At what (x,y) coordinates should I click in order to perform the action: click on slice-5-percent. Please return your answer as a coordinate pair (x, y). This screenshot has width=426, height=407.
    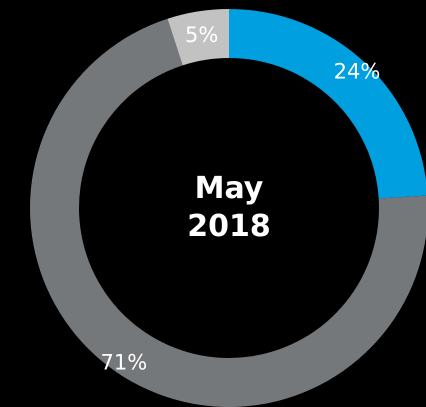
    Looking at the image, I should click on (198, 37).